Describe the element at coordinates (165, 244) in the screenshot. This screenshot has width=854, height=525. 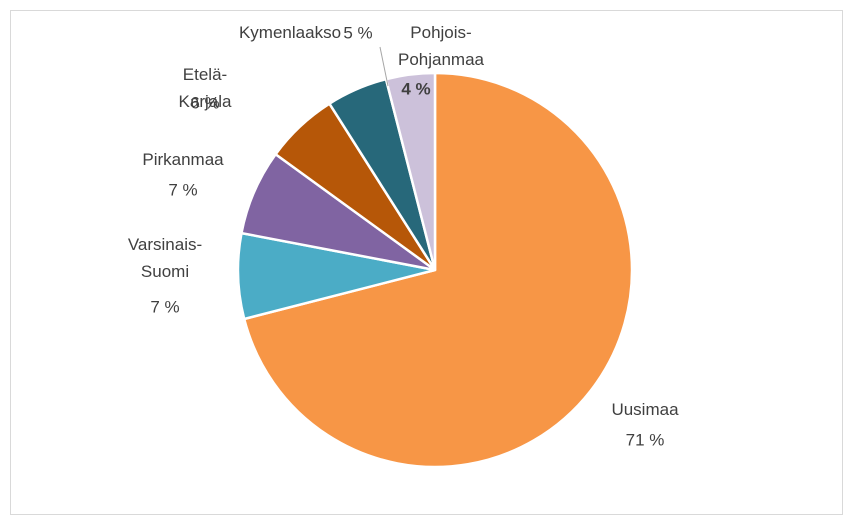
I see `label-line: Varsinais-` at that location.